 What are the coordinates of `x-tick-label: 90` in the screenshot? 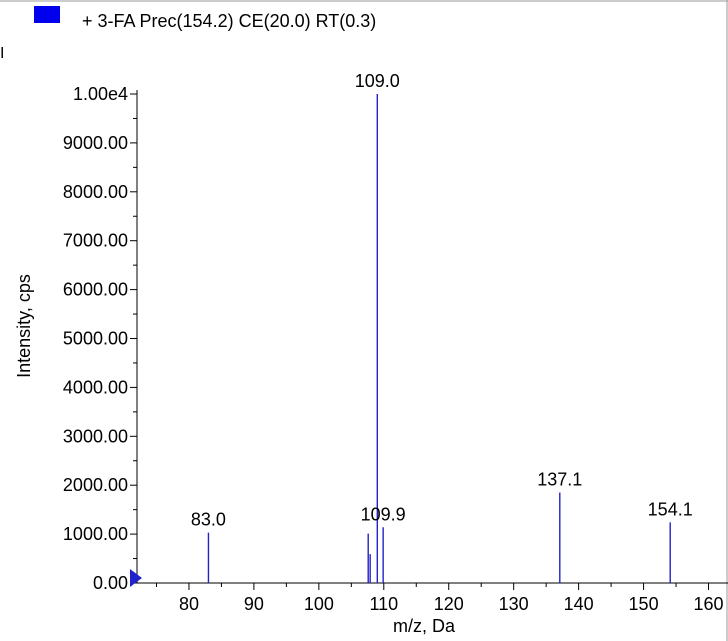 It's located at (254, 604).